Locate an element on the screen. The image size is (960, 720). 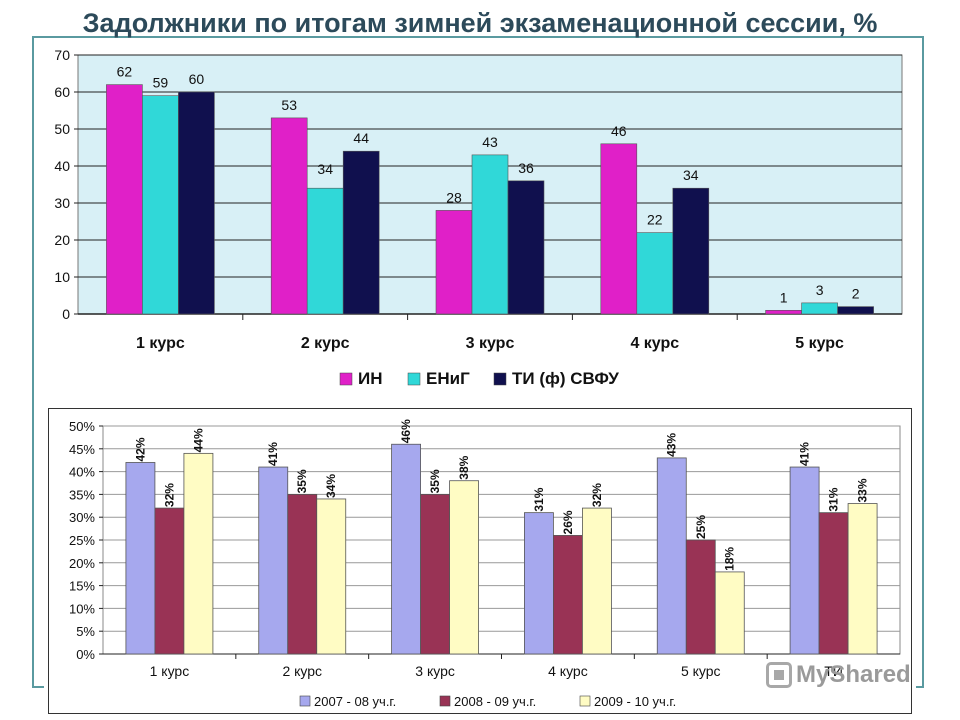
y-tick-label: 0 is located at coordinates (66, 314).